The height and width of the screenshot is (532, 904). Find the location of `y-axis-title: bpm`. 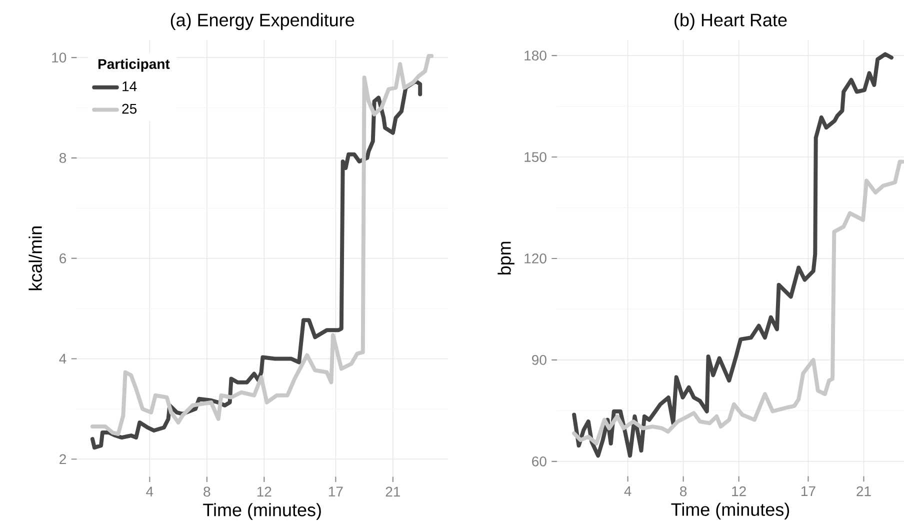

y-axis-title: bpm is located at coordinates (506, 258).